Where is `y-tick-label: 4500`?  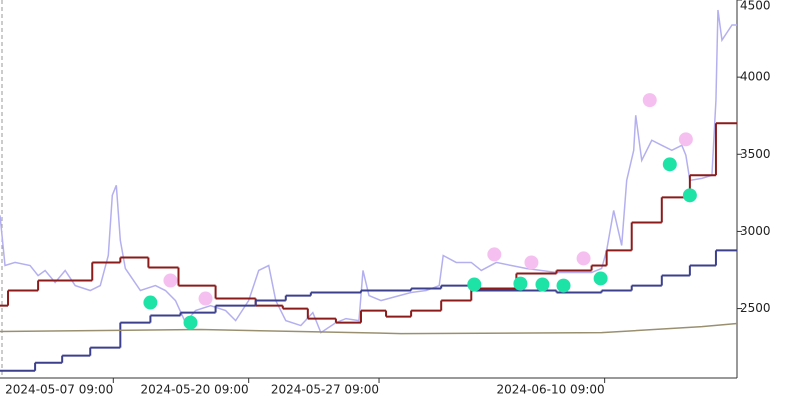
y-tick-label: 4500 is located at coordinates (755, 6).